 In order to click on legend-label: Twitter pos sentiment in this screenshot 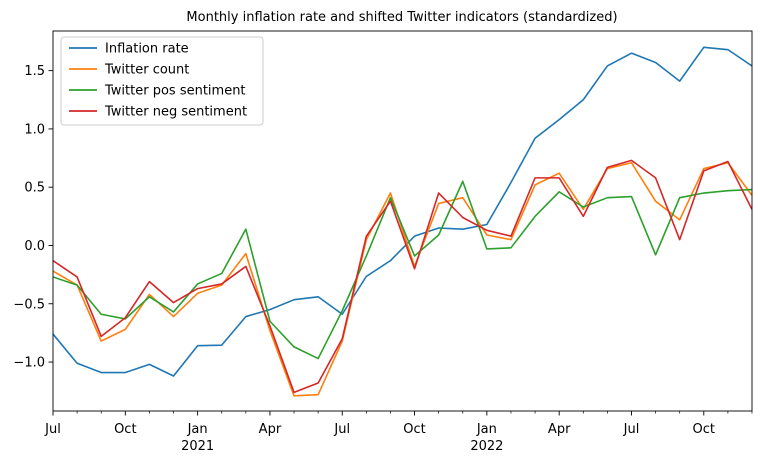, I will do `click(175, 91)`.